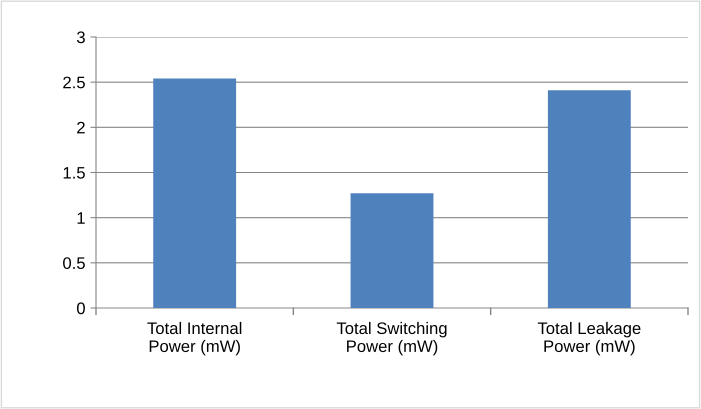 Image resolution: width=701 pixels, height=409 pixels. I want to click on y-tick-label: 2, so click(81, 128).